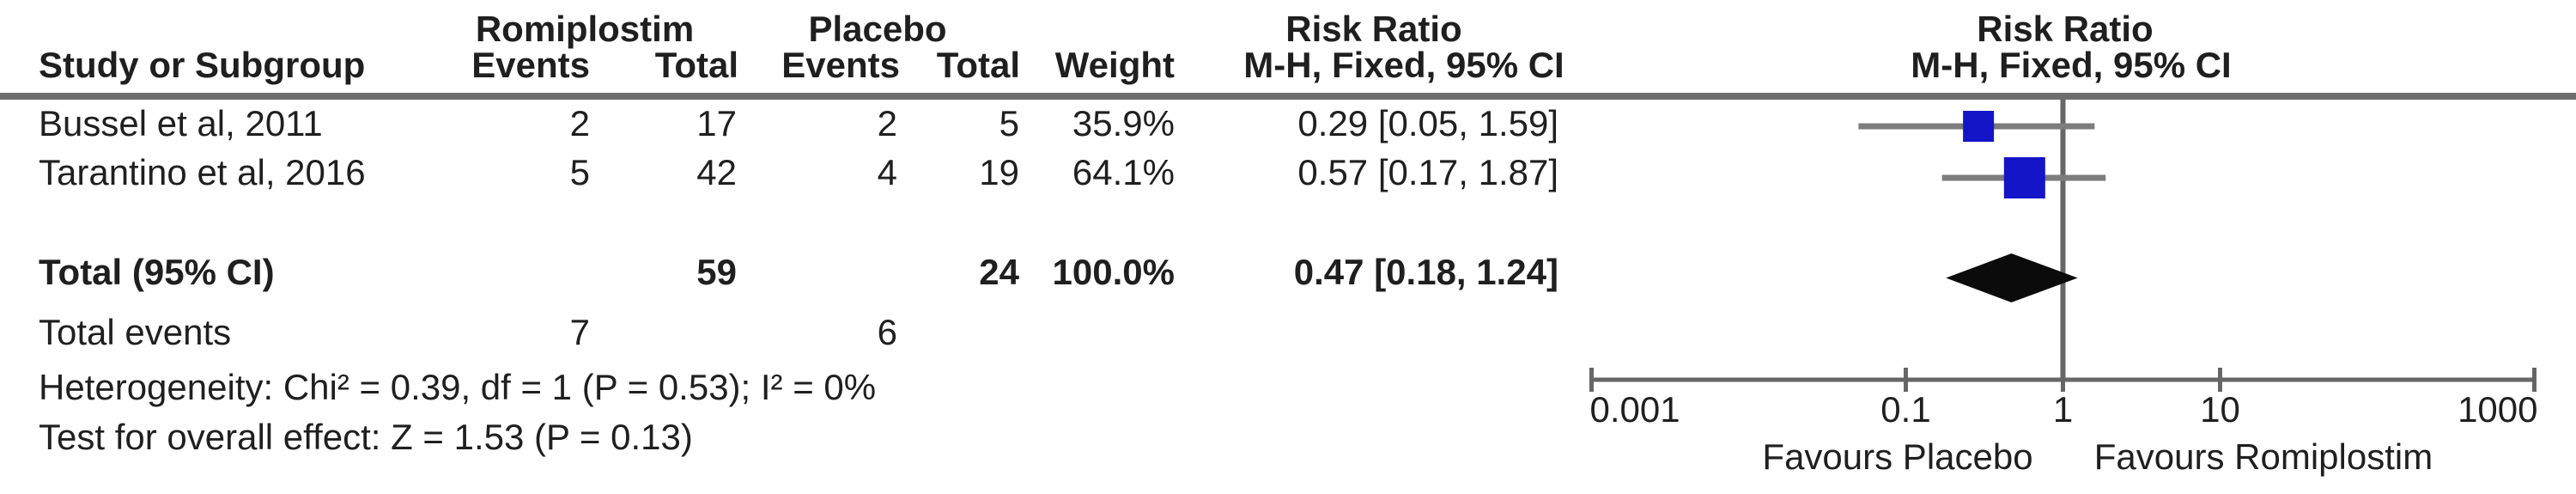 This screenshot has width=2576, height=494. I want to click on header-rule, so click(1288, 96).